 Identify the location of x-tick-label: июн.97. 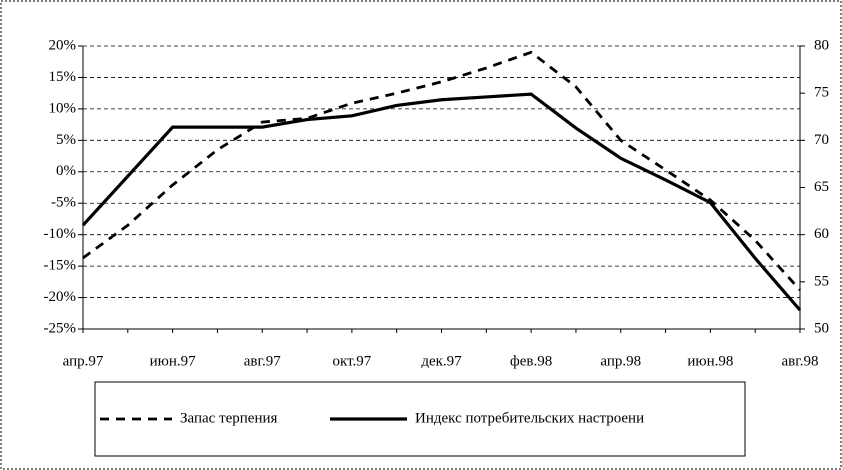
(173, 361).